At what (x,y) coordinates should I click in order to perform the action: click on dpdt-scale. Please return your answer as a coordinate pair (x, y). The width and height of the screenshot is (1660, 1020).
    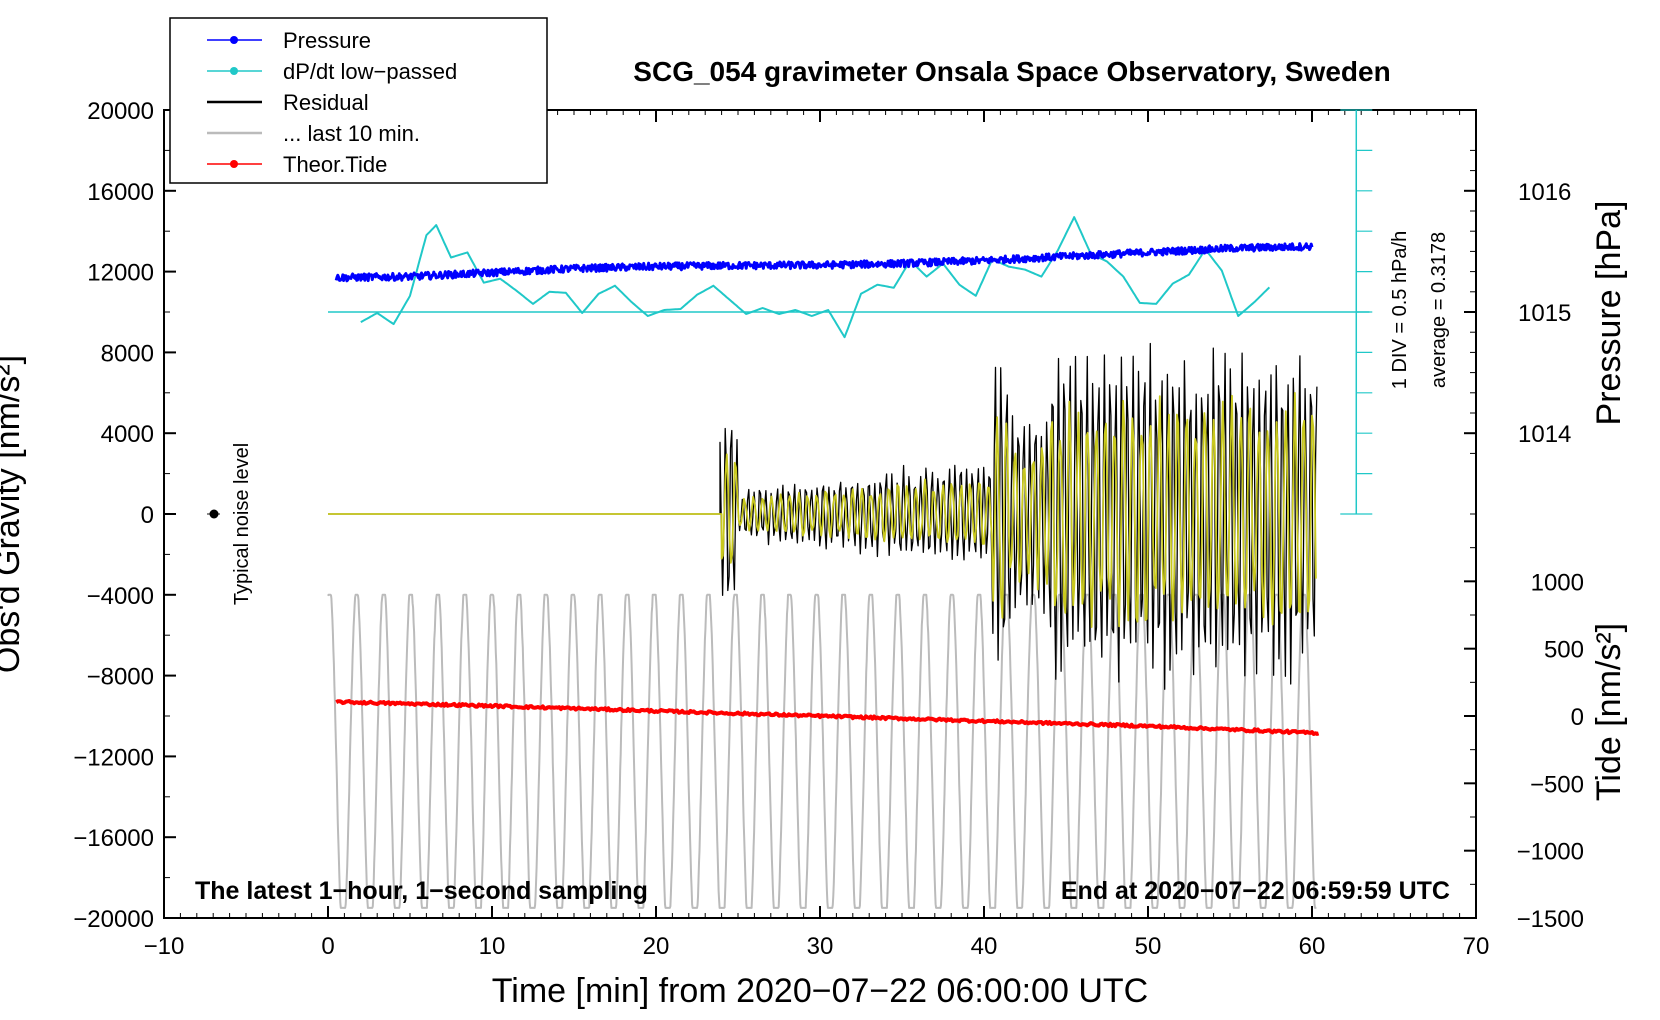
    Looking at the image, I should click on (1356, 312).